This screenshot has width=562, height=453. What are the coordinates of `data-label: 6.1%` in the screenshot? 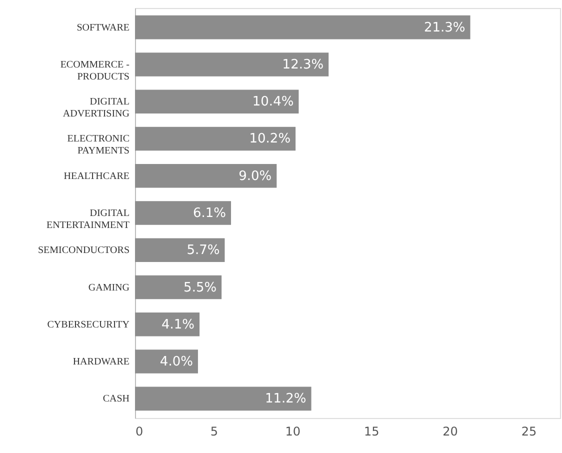 It's located at (209, 213).